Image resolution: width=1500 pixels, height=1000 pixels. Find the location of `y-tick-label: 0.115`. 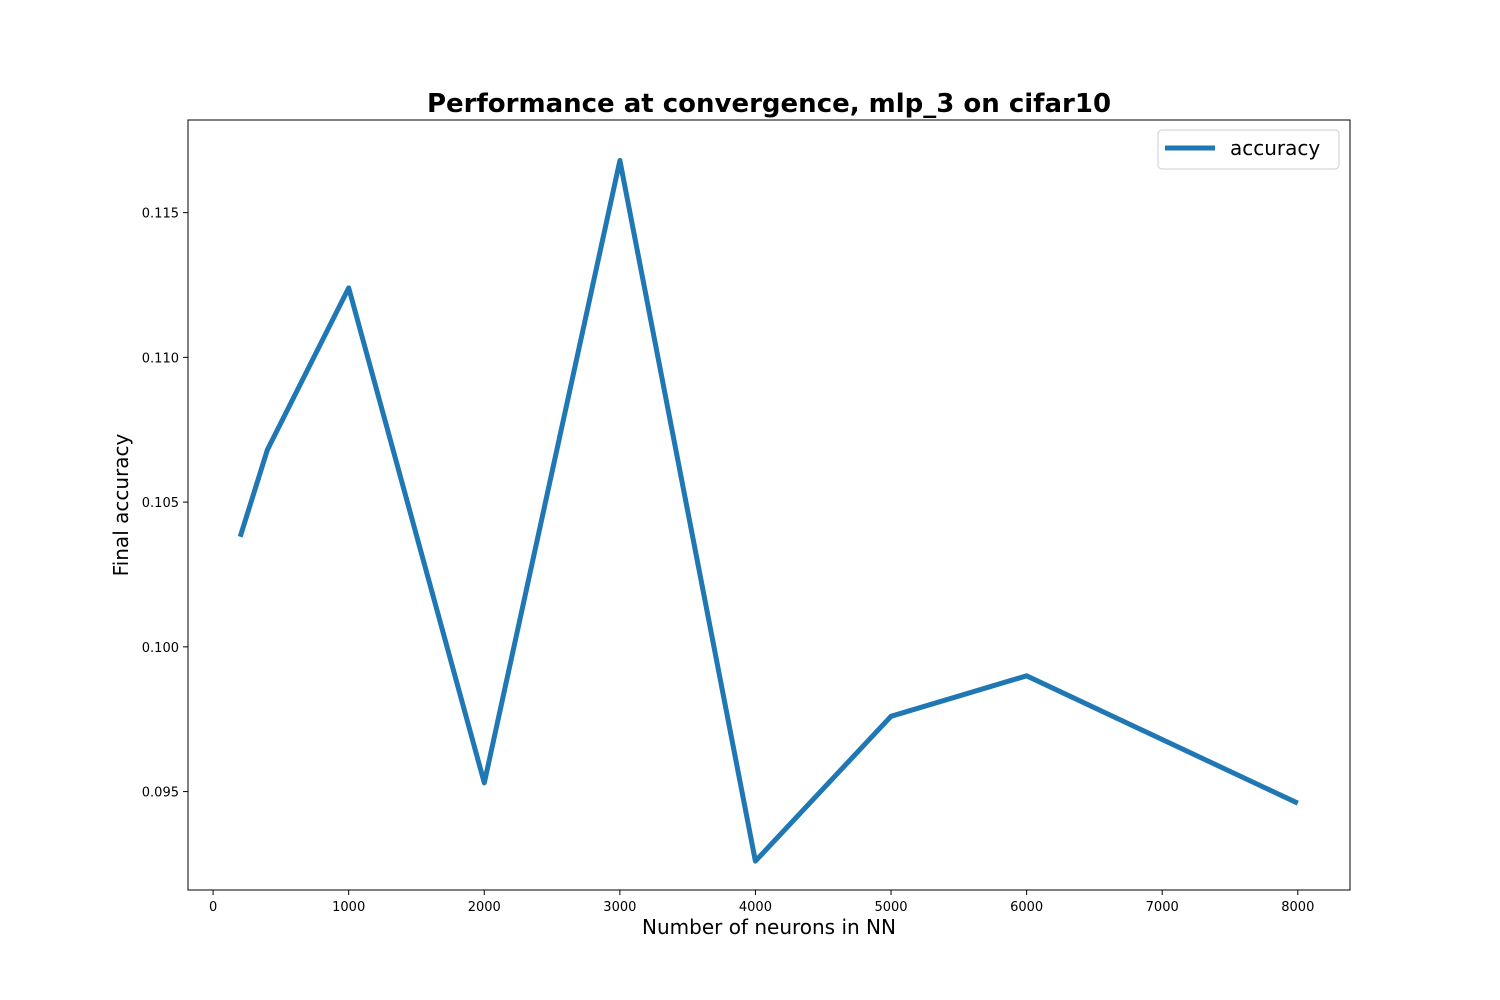

y-tick-label: 0.115 is located at coordinates (160, 214).